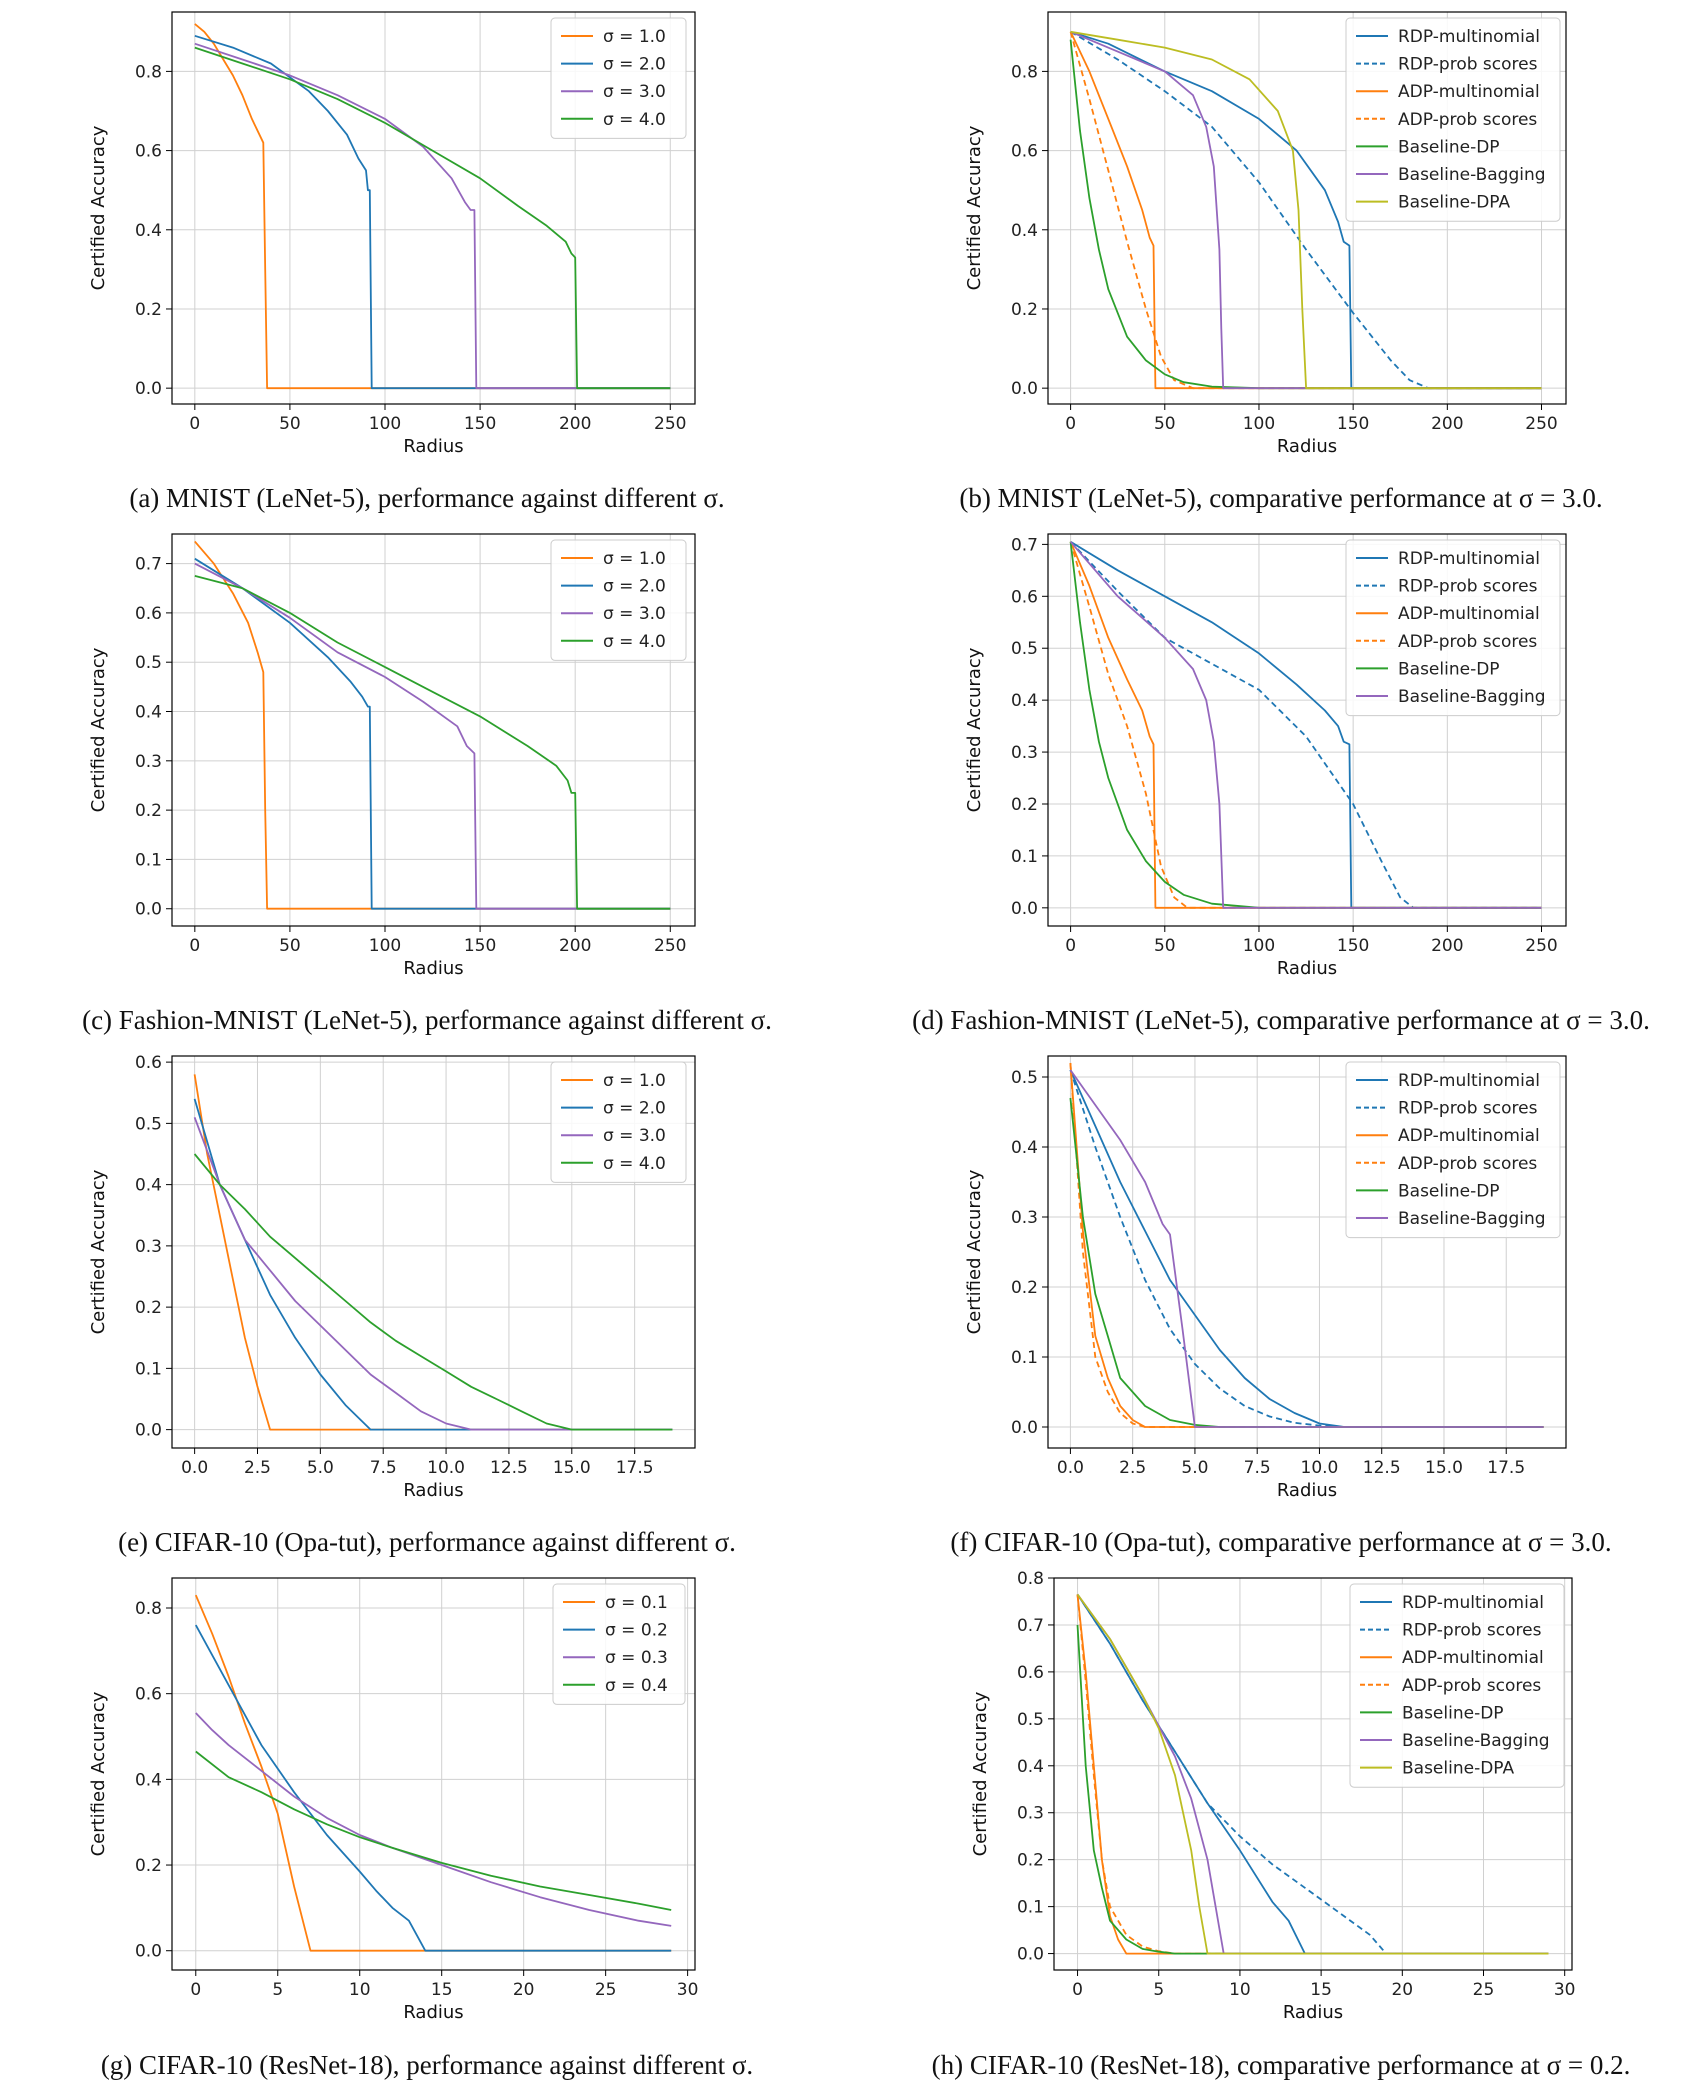 The width and height of the screenshot is (1708, 2083). Describe the element at coordinates (1158, 1990) in the screenshot. I see `x-tick-label: 5` at that location.